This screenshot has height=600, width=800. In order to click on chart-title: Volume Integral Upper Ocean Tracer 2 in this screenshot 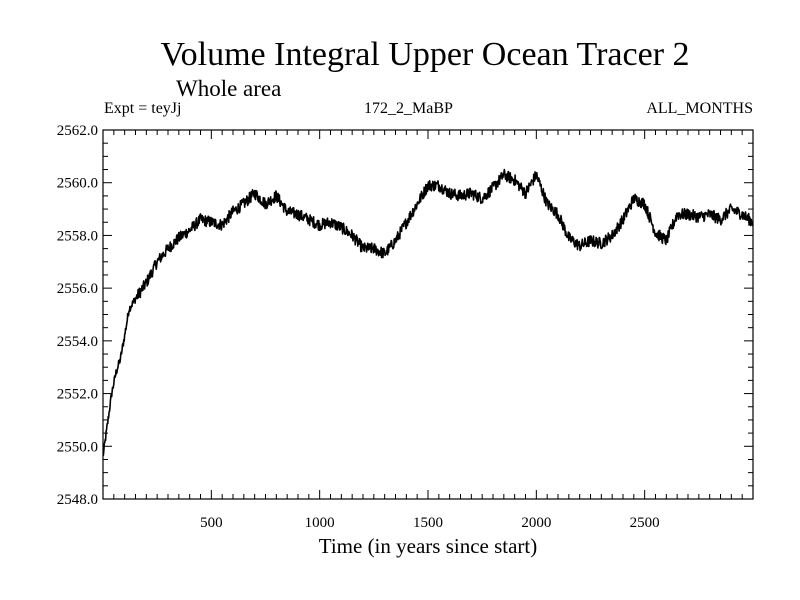, I will do `click(425, 54)`.